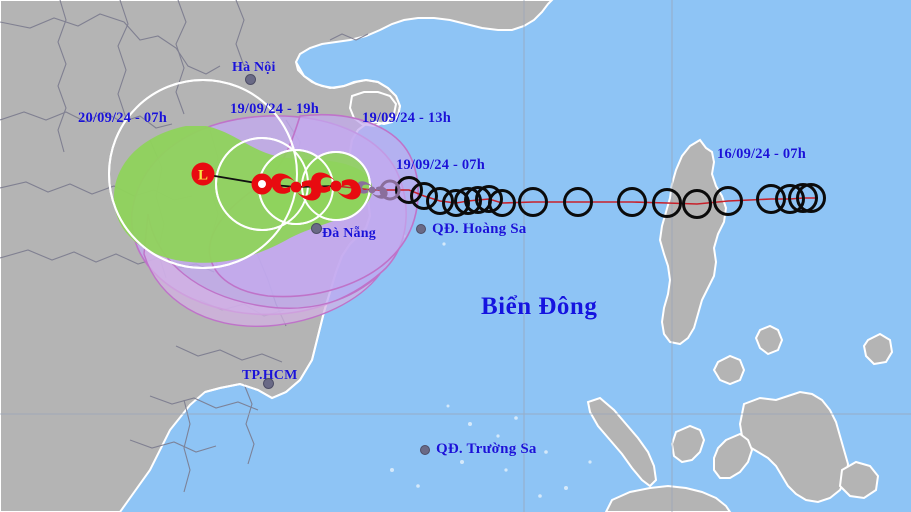 Image resolution: width=911 pixels, height=512 pixels. What do you see at coordinates (349, 233) in the screenshot?
I see `city-label----n-ng: Đà Nẵng` at bounding box center [349, 233].